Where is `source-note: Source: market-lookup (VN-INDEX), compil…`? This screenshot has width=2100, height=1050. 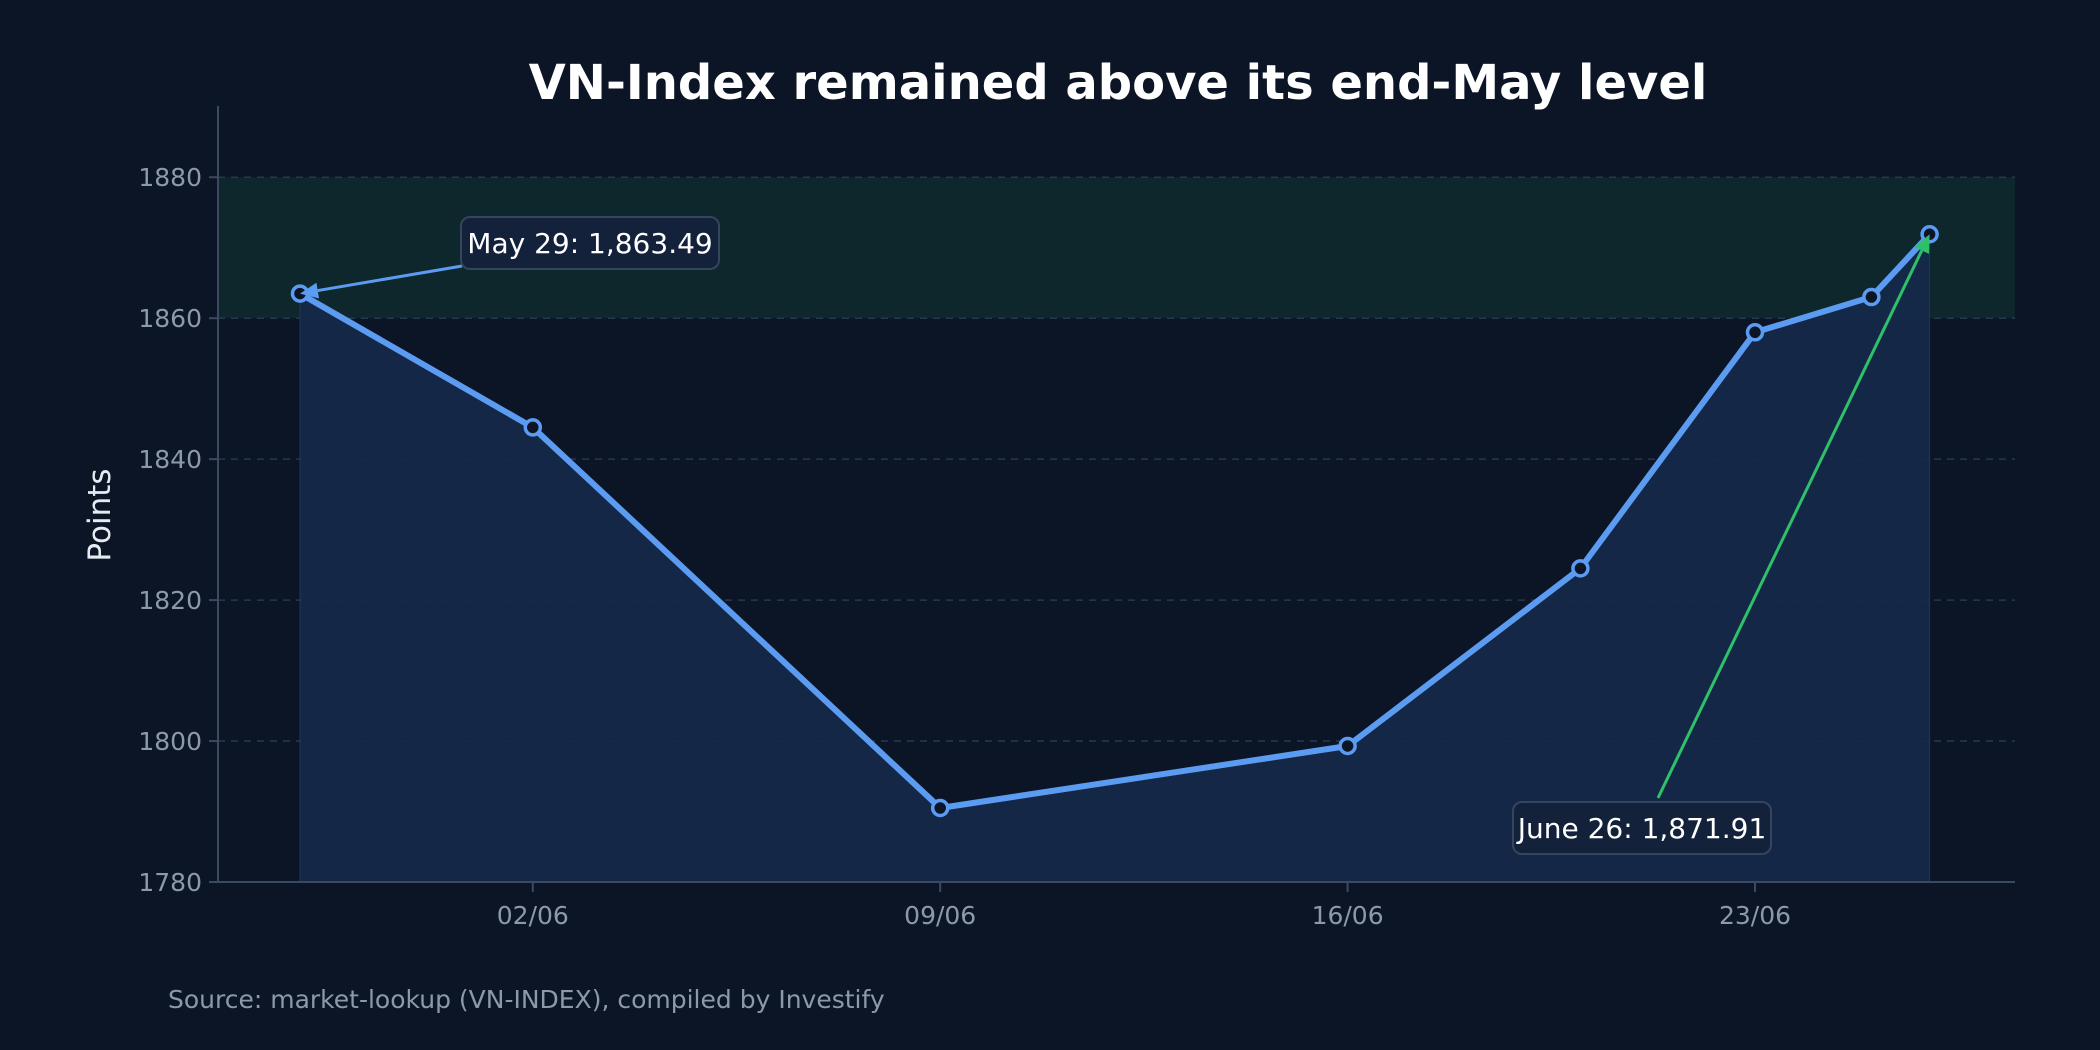
source-note: Source: market-lookup (VN-INDEX), compil… is located at coordinates (526, 999).